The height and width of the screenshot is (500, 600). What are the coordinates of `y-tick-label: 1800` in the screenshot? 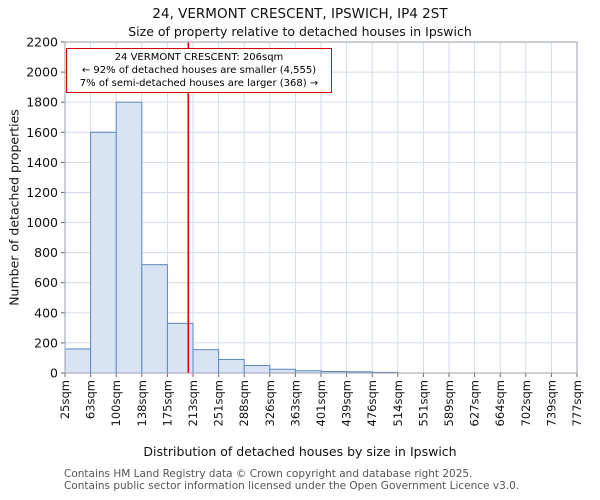 It's located at (42, 102).